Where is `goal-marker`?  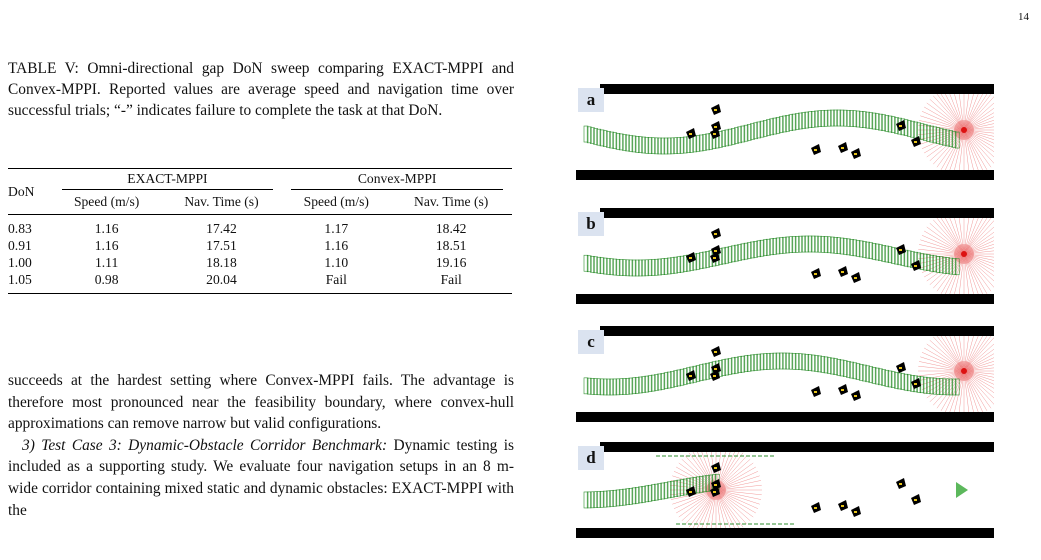
goal-marker is located at coordinates (962, 490).